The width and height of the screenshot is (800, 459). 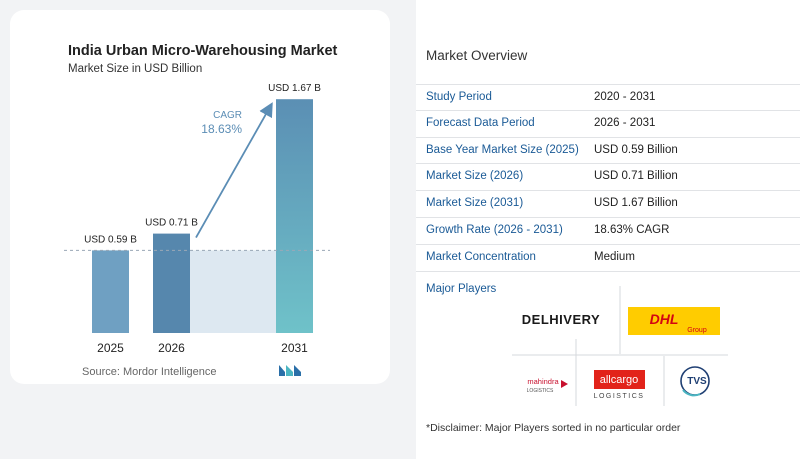 I want to click on overview-value: 2026 - 2031, so click(x=625, y=122).